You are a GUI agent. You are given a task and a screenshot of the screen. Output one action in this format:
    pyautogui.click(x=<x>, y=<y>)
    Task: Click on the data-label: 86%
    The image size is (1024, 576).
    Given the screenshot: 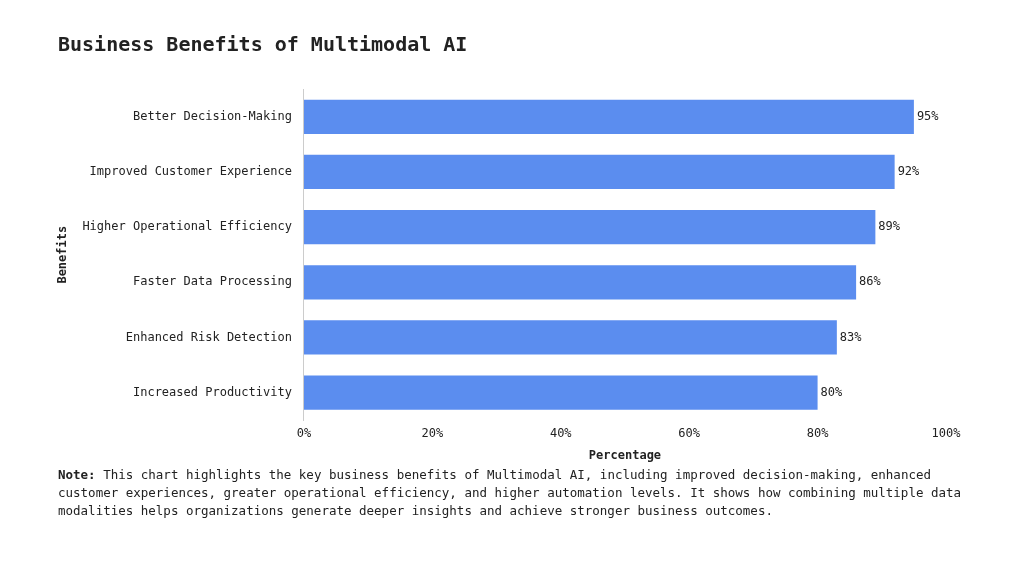 What is the action you would take?
    pyautogui.click(x=870, y=281)
    